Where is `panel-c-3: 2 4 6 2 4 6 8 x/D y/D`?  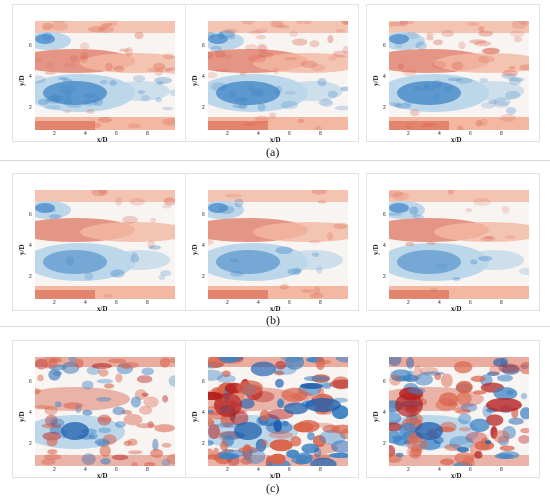 panel-c-3: 2 4 6 2 4 6 8 x/D y/D is located at coordinates (453, 410).